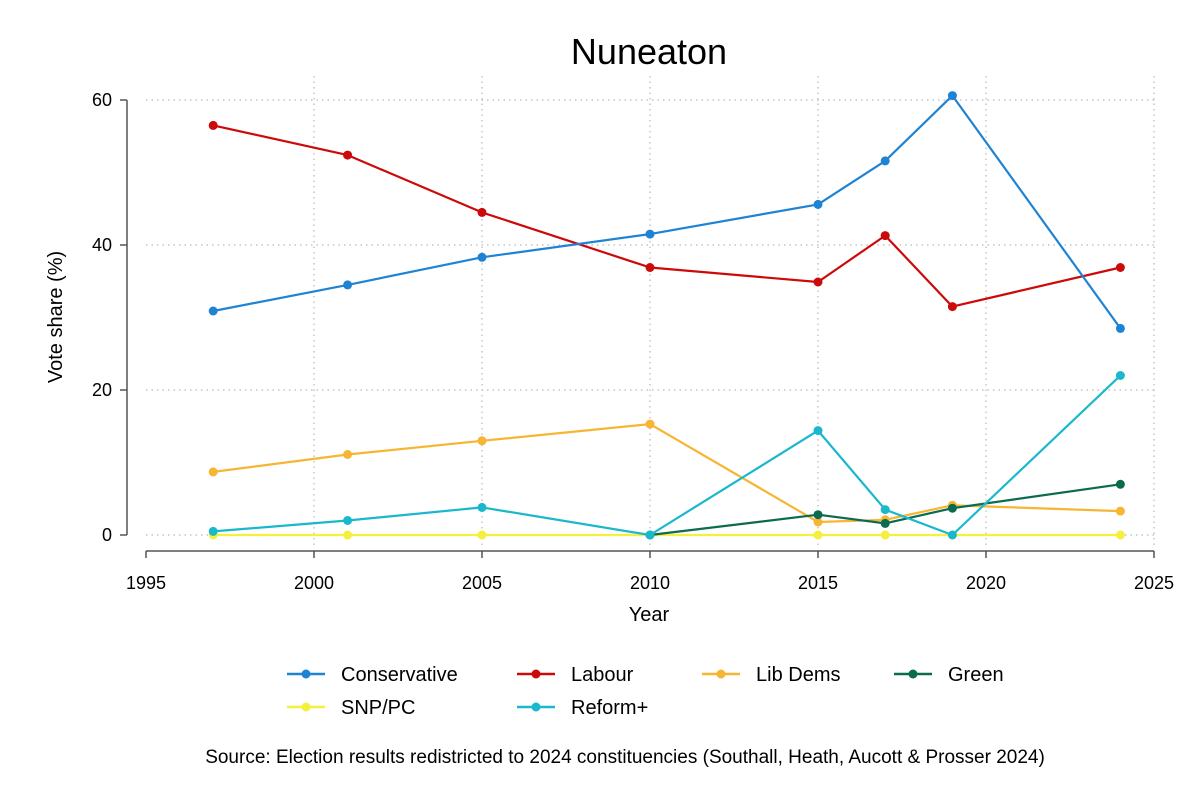 Image resolution: width=1200 pixels, height=800 pixels. What do you see at coordinates (102, 100) in the screenshot?
I see `y-tick-label: 60` at bounding box center [102, 100].